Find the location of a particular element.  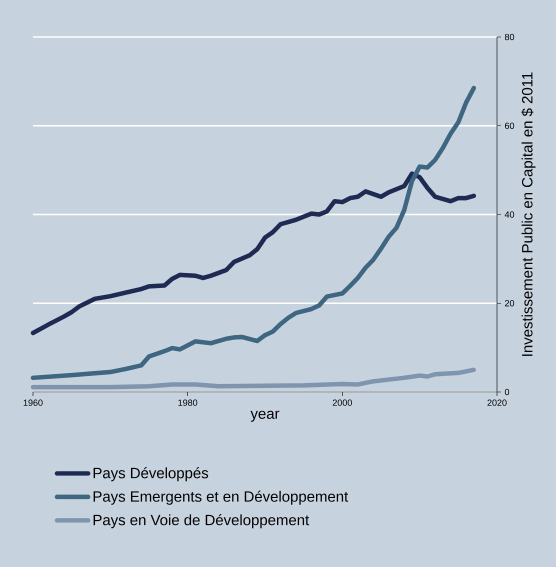

y-tick-label: 0 is located at coordinates (507, 392).